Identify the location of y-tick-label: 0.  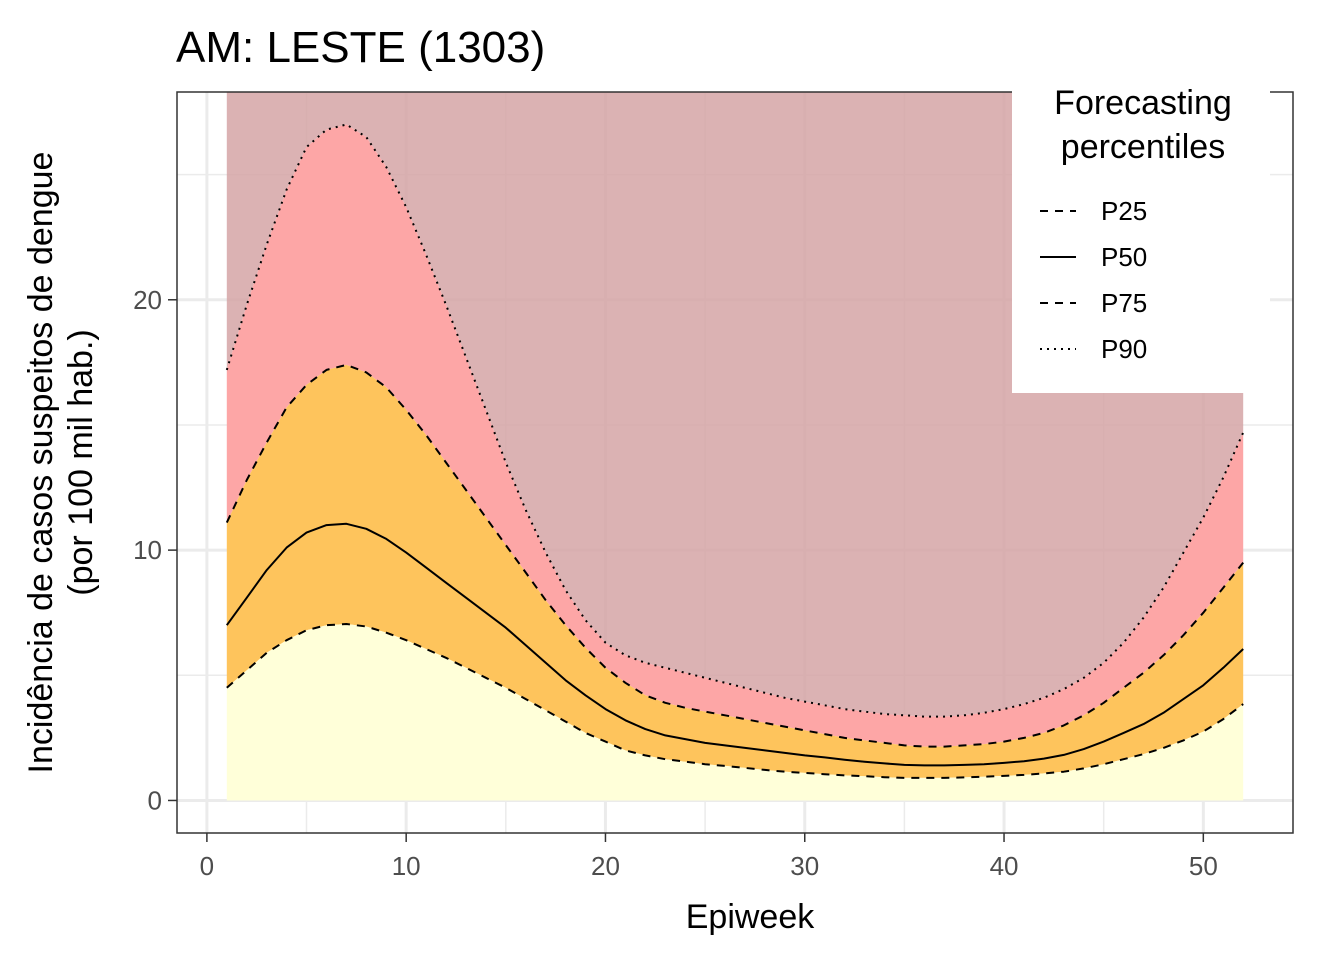
(155, 800).